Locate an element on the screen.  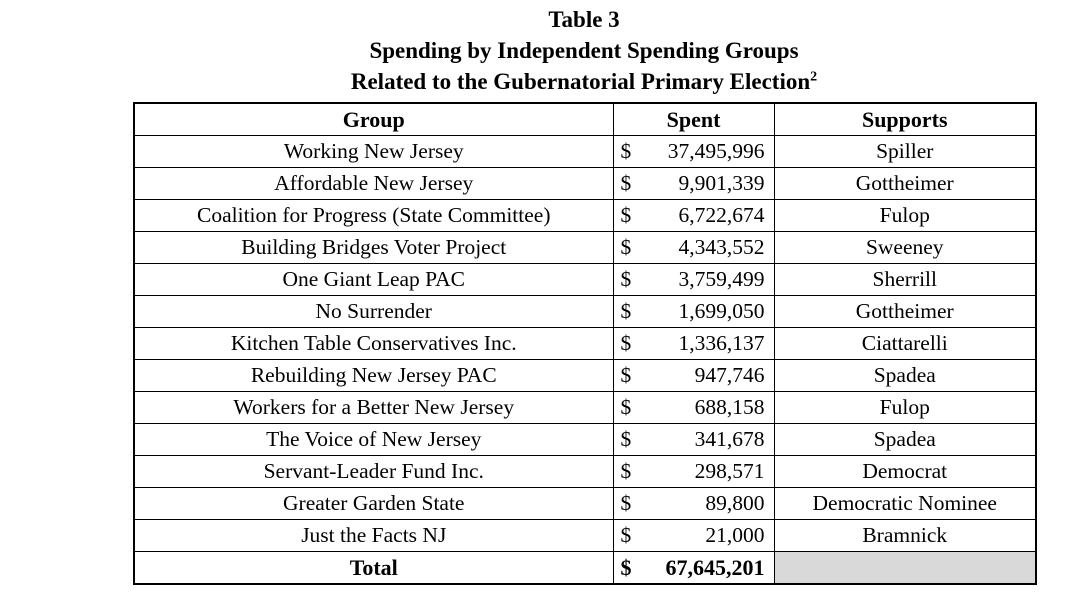
group-cell: Working New Jersey is located at coordinates (373, 151).